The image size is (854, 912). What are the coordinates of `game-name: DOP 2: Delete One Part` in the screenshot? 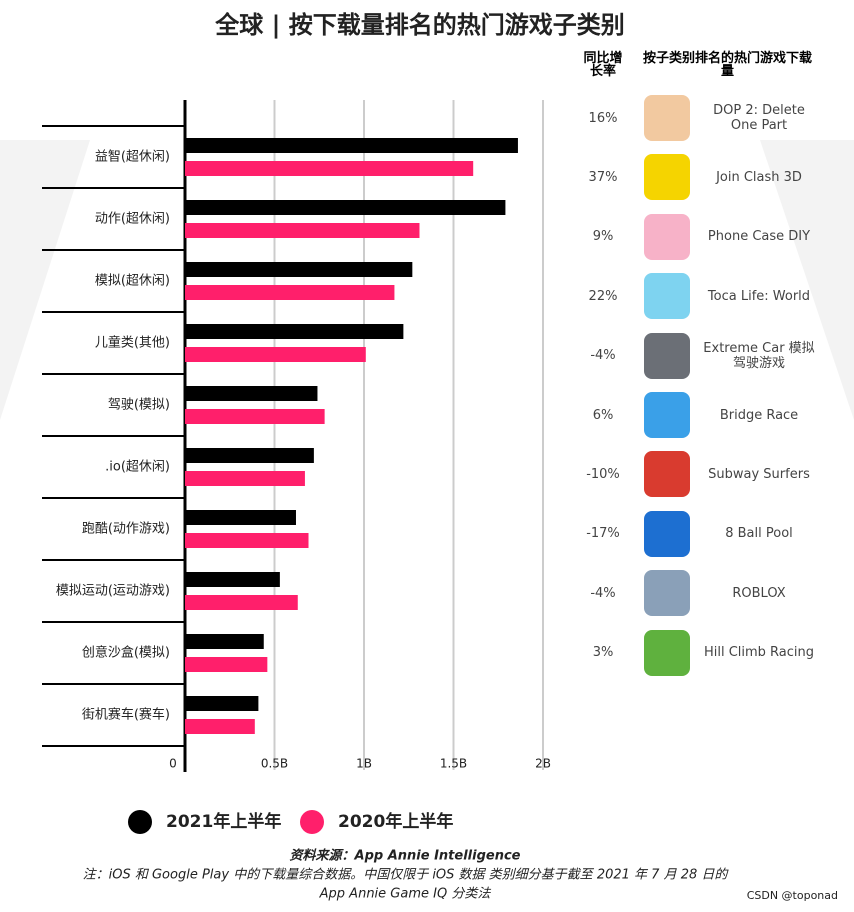 It's located at (759, 118).